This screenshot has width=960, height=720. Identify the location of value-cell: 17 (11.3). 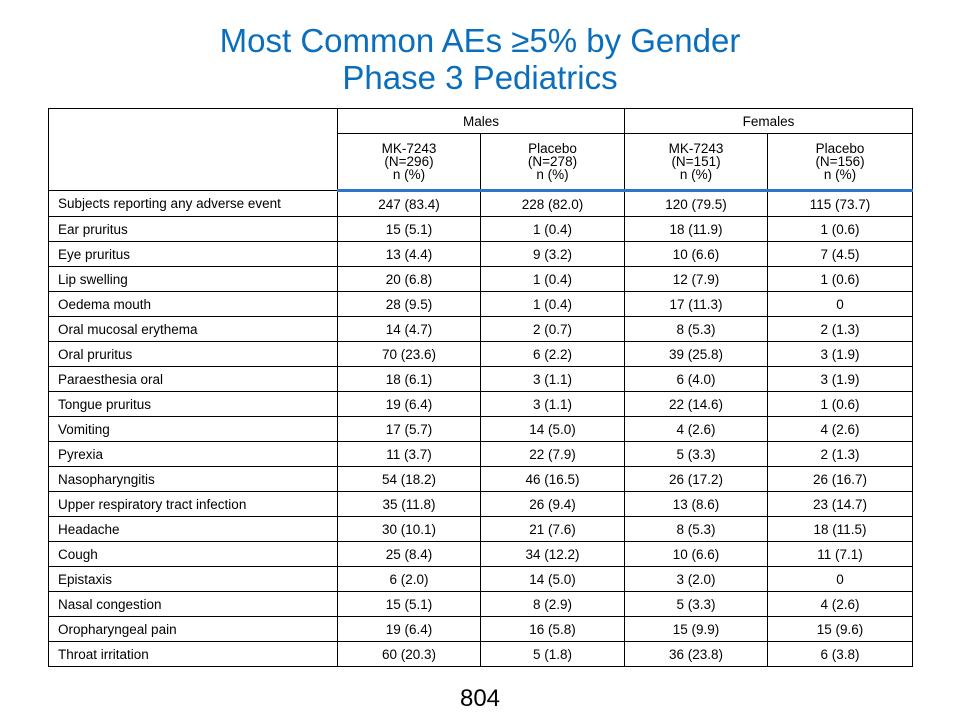
(696, 304).